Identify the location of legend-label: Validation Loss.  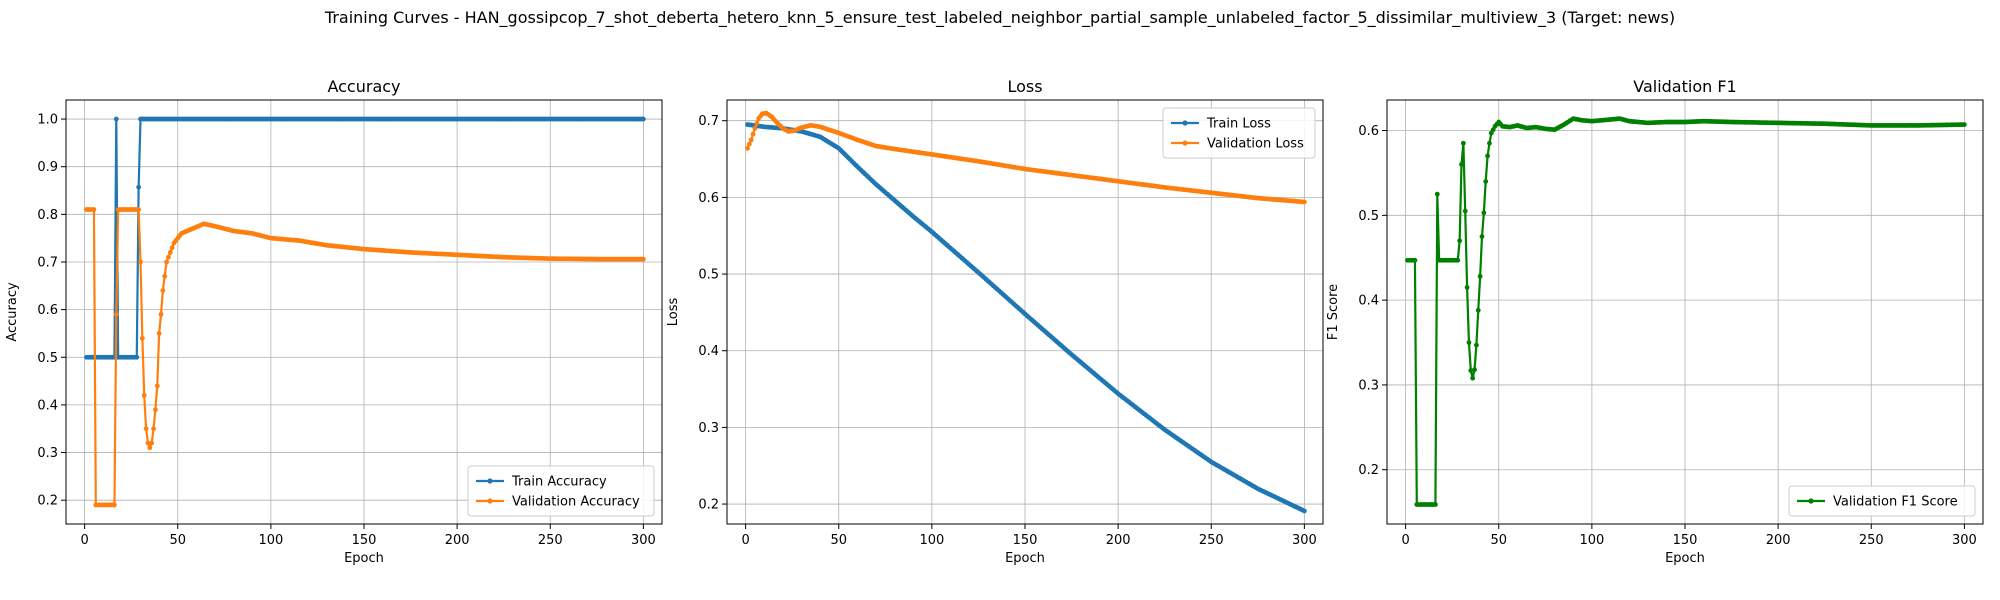
(1255, 144).